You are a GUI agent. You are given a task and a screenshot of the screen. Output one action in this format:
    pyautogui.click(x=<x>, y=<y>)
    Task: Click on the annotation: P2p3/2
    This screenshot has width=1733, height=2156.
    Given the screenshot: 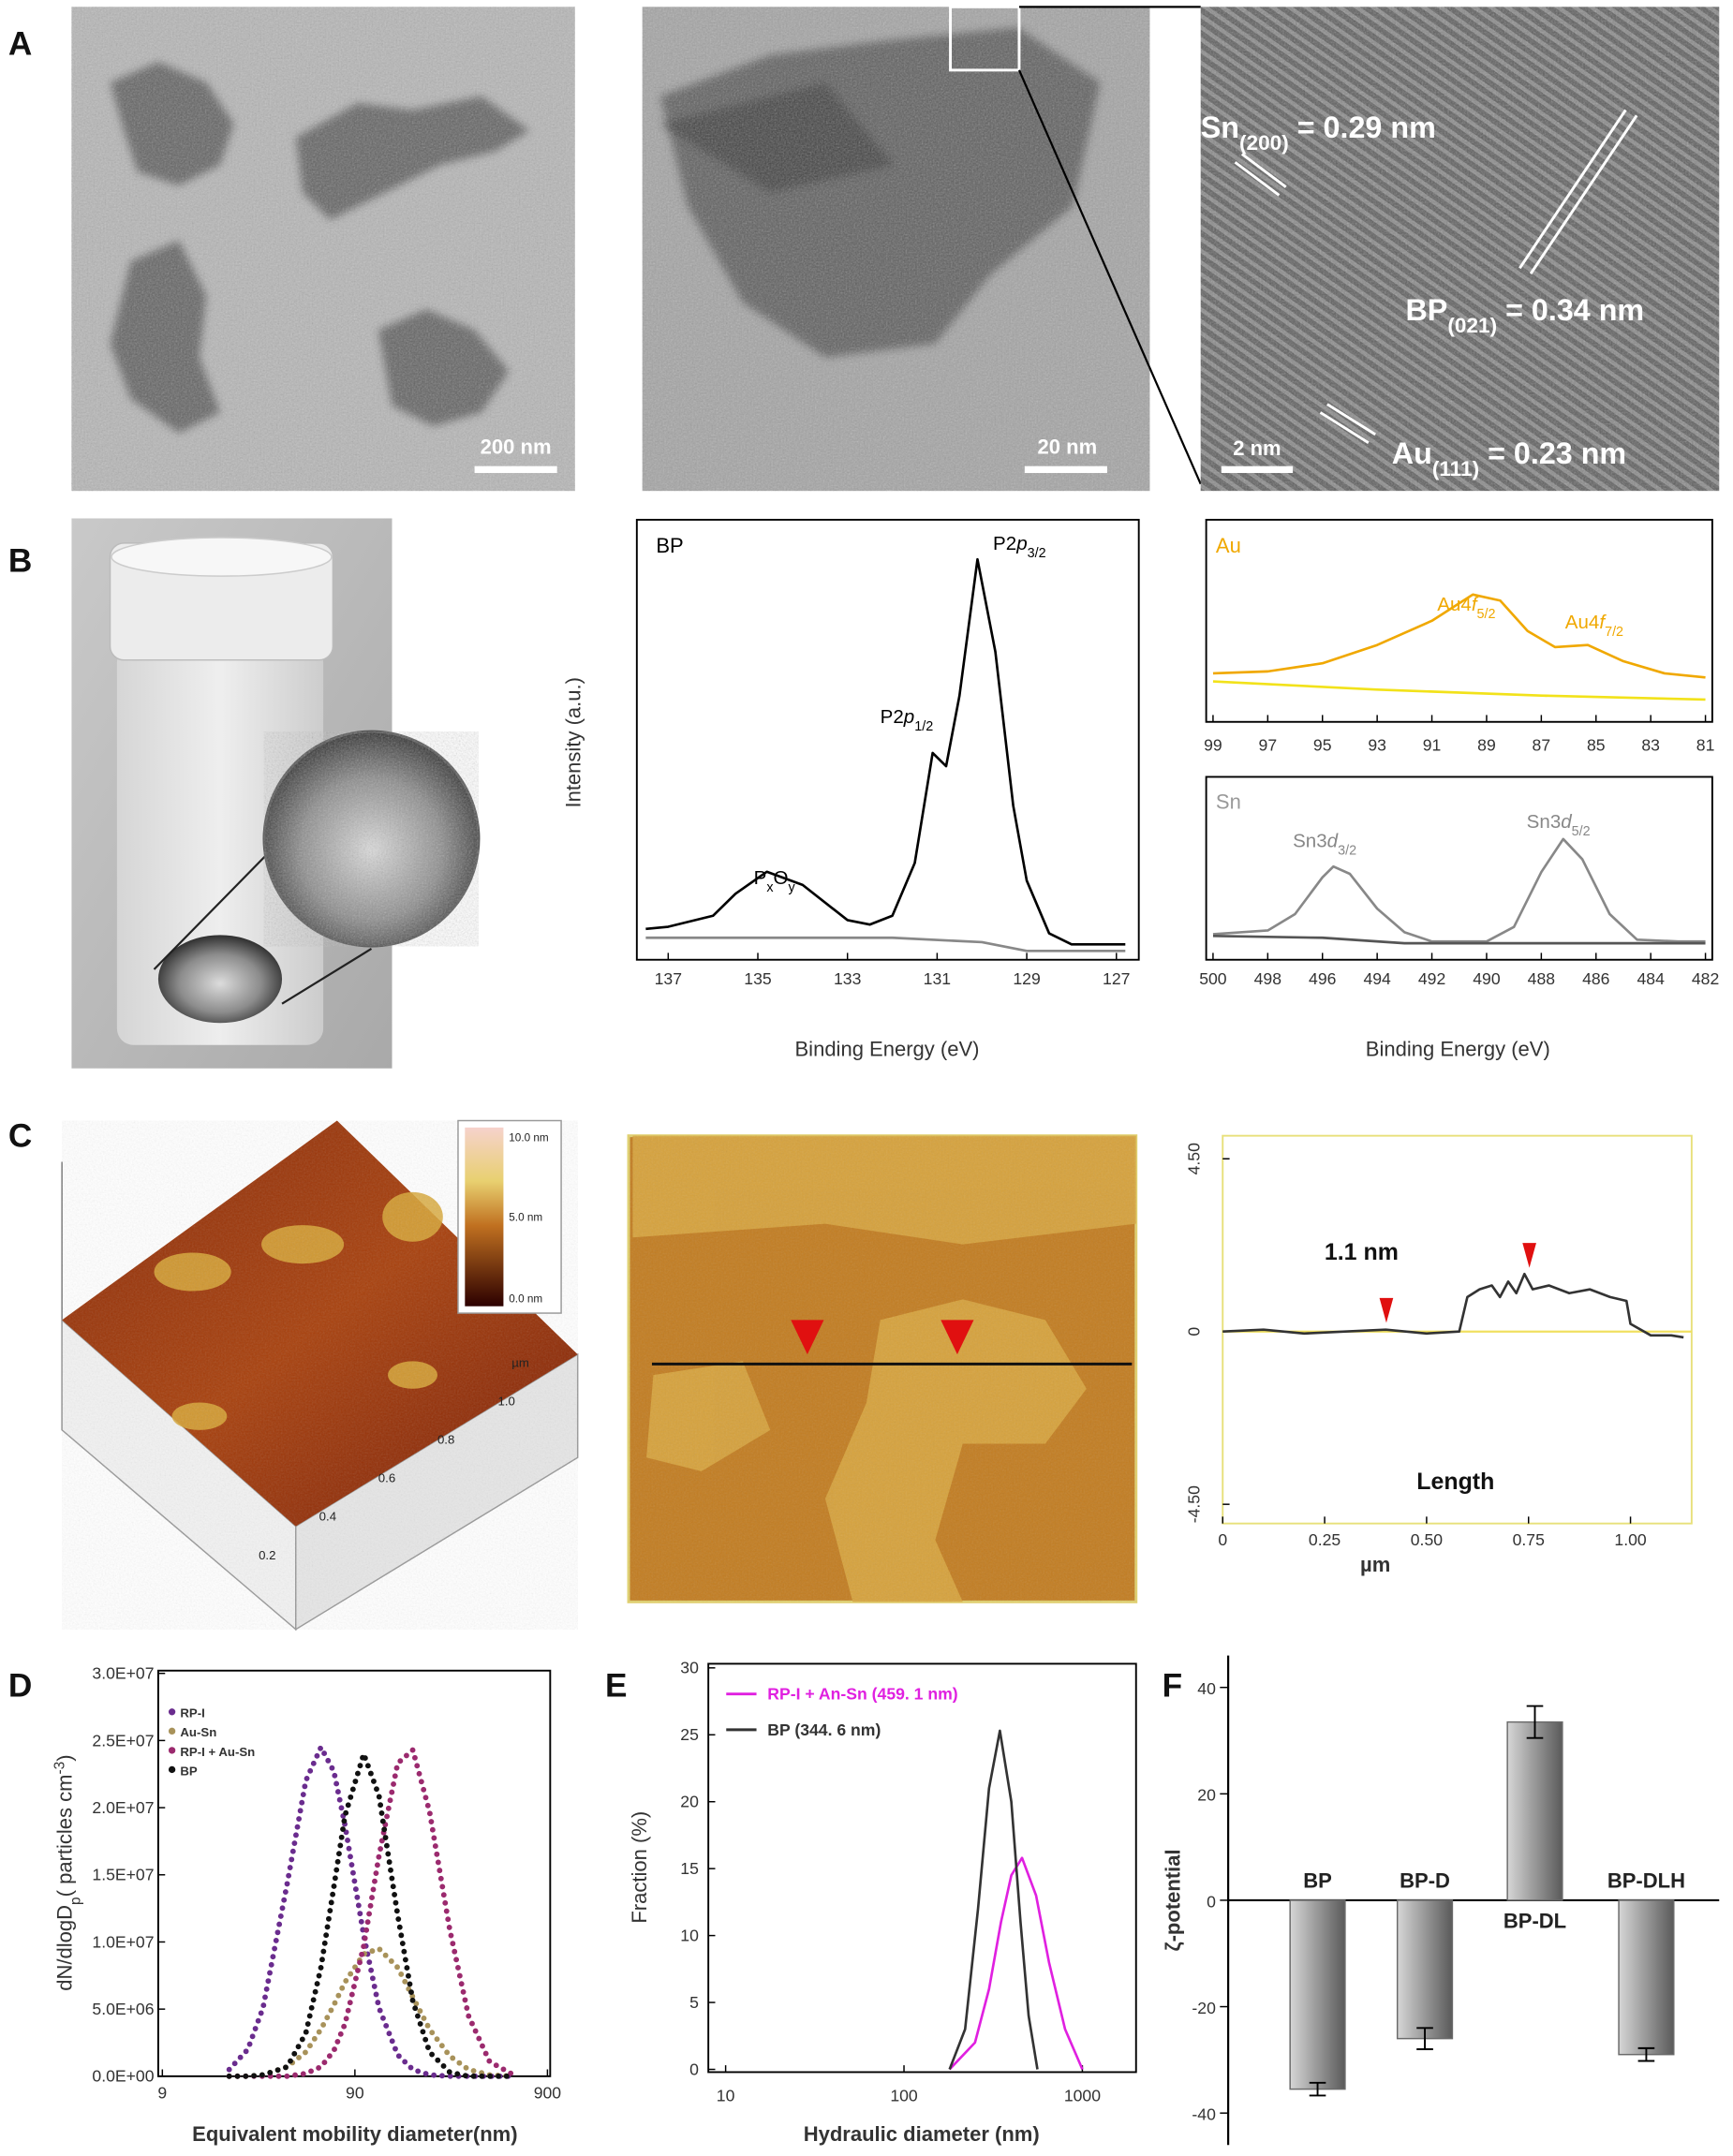 What is the action you would take?
    pyautogui.click(x=1019, y=547)
    